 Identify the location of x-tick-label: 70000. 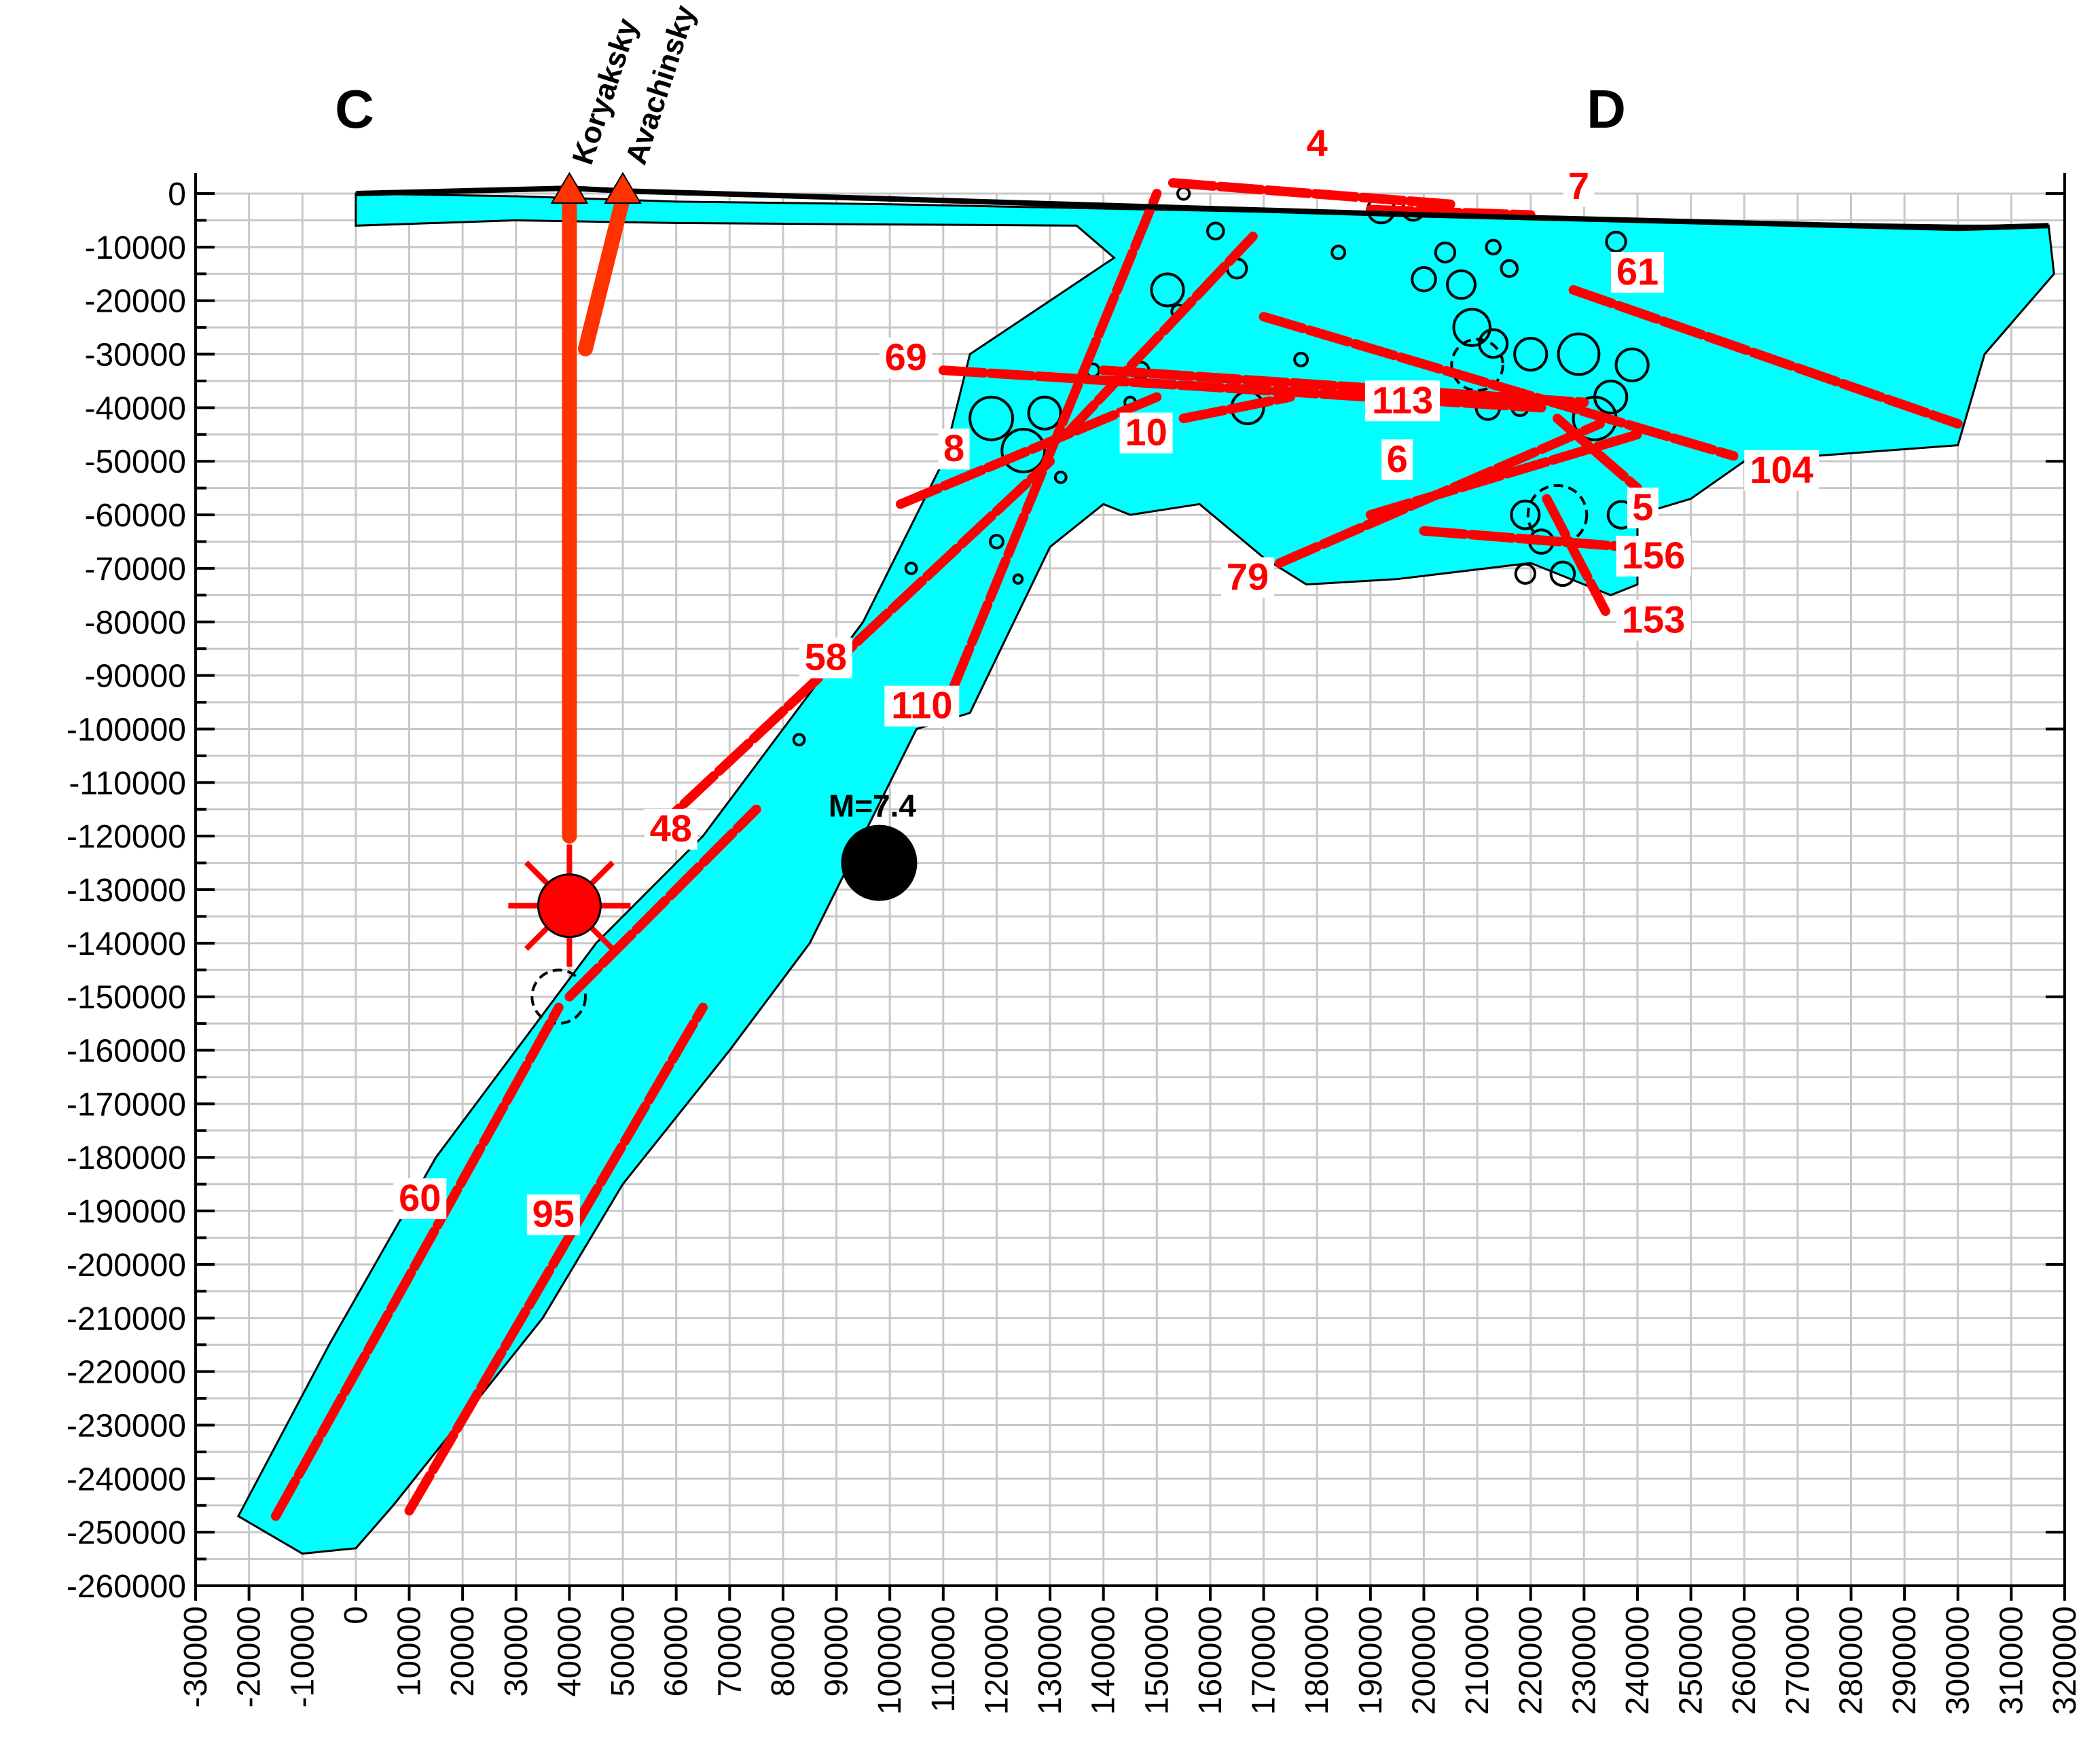
(730, 1651).